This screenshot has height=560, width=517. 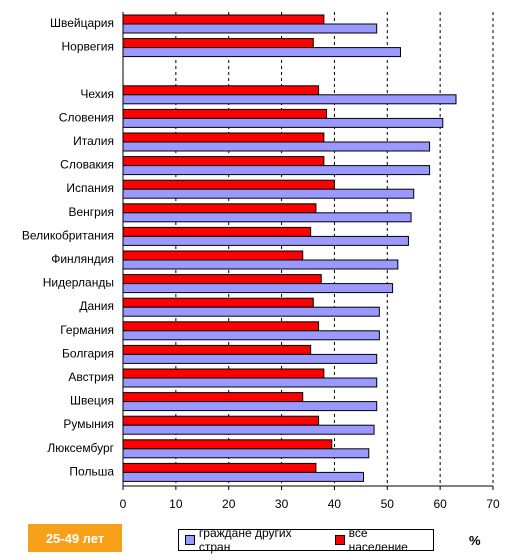 I want to click on legend-swatch-all, so click(x=339, y=540).